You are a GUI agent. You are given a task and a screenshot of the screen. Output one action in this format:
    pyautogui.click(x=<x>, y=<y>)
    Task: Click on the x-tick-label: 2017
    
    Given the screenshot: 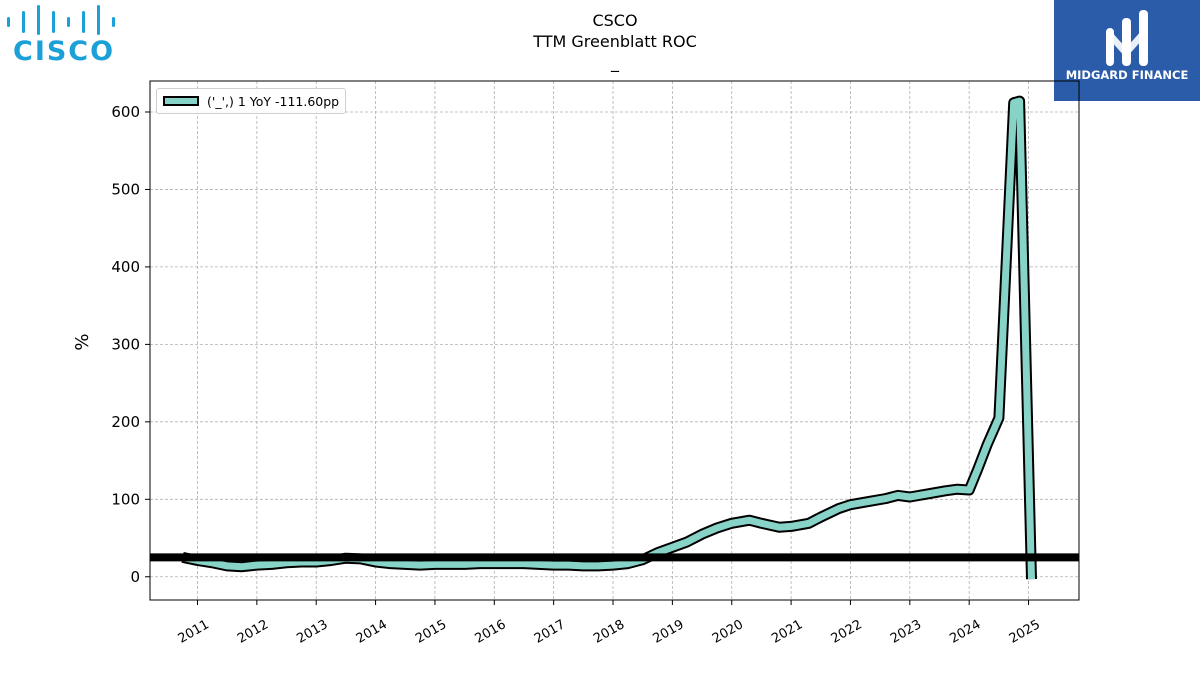 What is the action you would take?
    pyautogui.click(x=550, y=632)
    